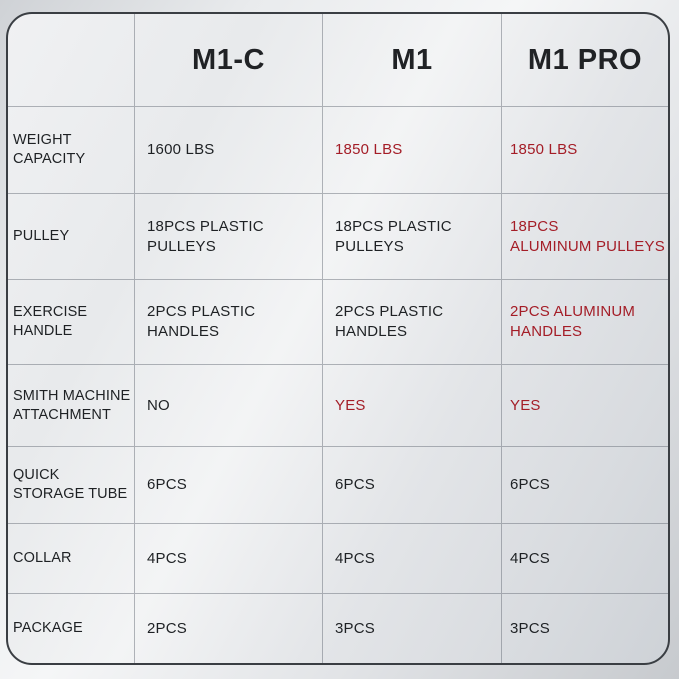 This screenshot has width=679, height=679. Describe the element at coordinates (71, 405) in the screenshot. I see `row-label-smith-machine-attachment: SMITH MACHINE ATTACHMENT` at that location.